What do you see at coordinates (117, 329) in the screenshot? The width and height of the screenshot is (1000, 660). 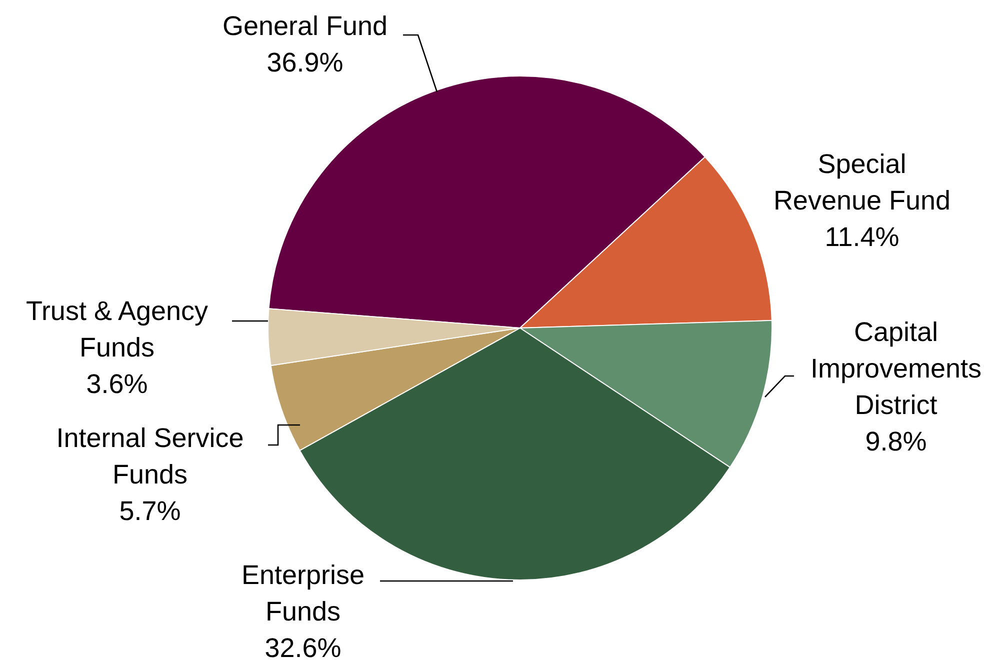 I see `slice-label: Trust & Agency Funds` at bounding box center [117, 329].